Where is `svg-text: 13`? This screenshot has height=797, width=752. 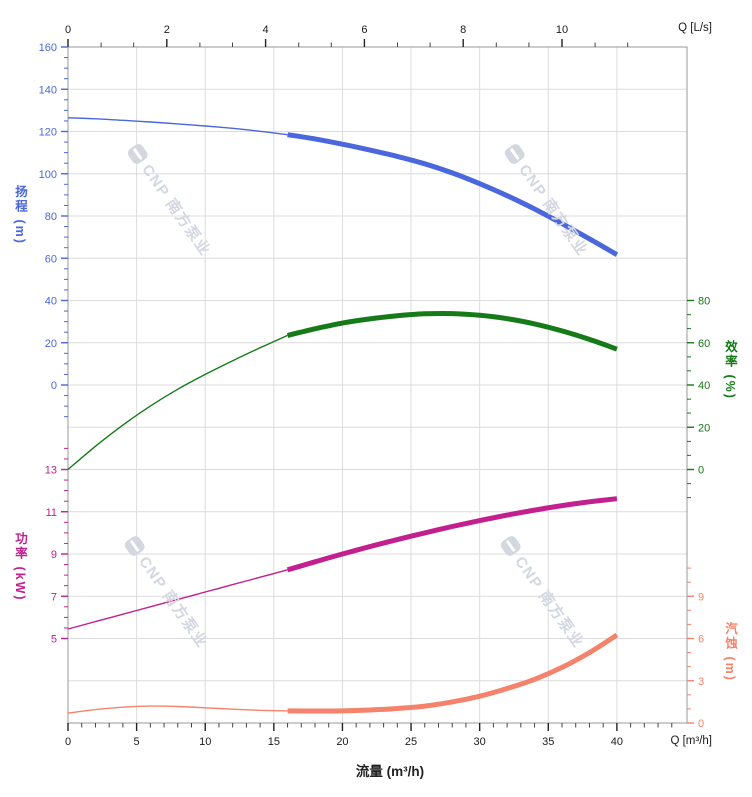
svg-text: 13 is located at coordinates (51, 471).